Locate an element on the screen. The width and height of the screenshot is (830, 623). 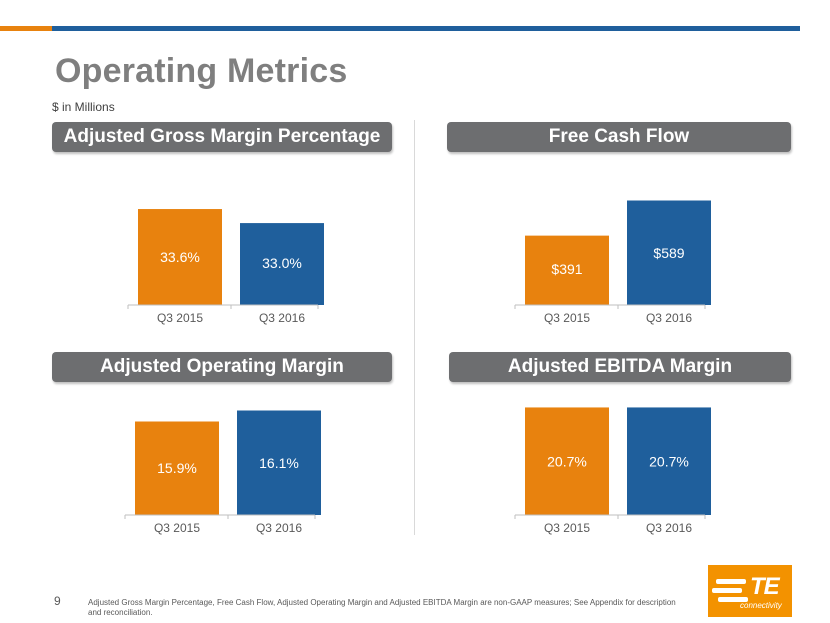
chart-title-operating-margin: Adjusted Operating Margin is located at coordinates (222, 367).